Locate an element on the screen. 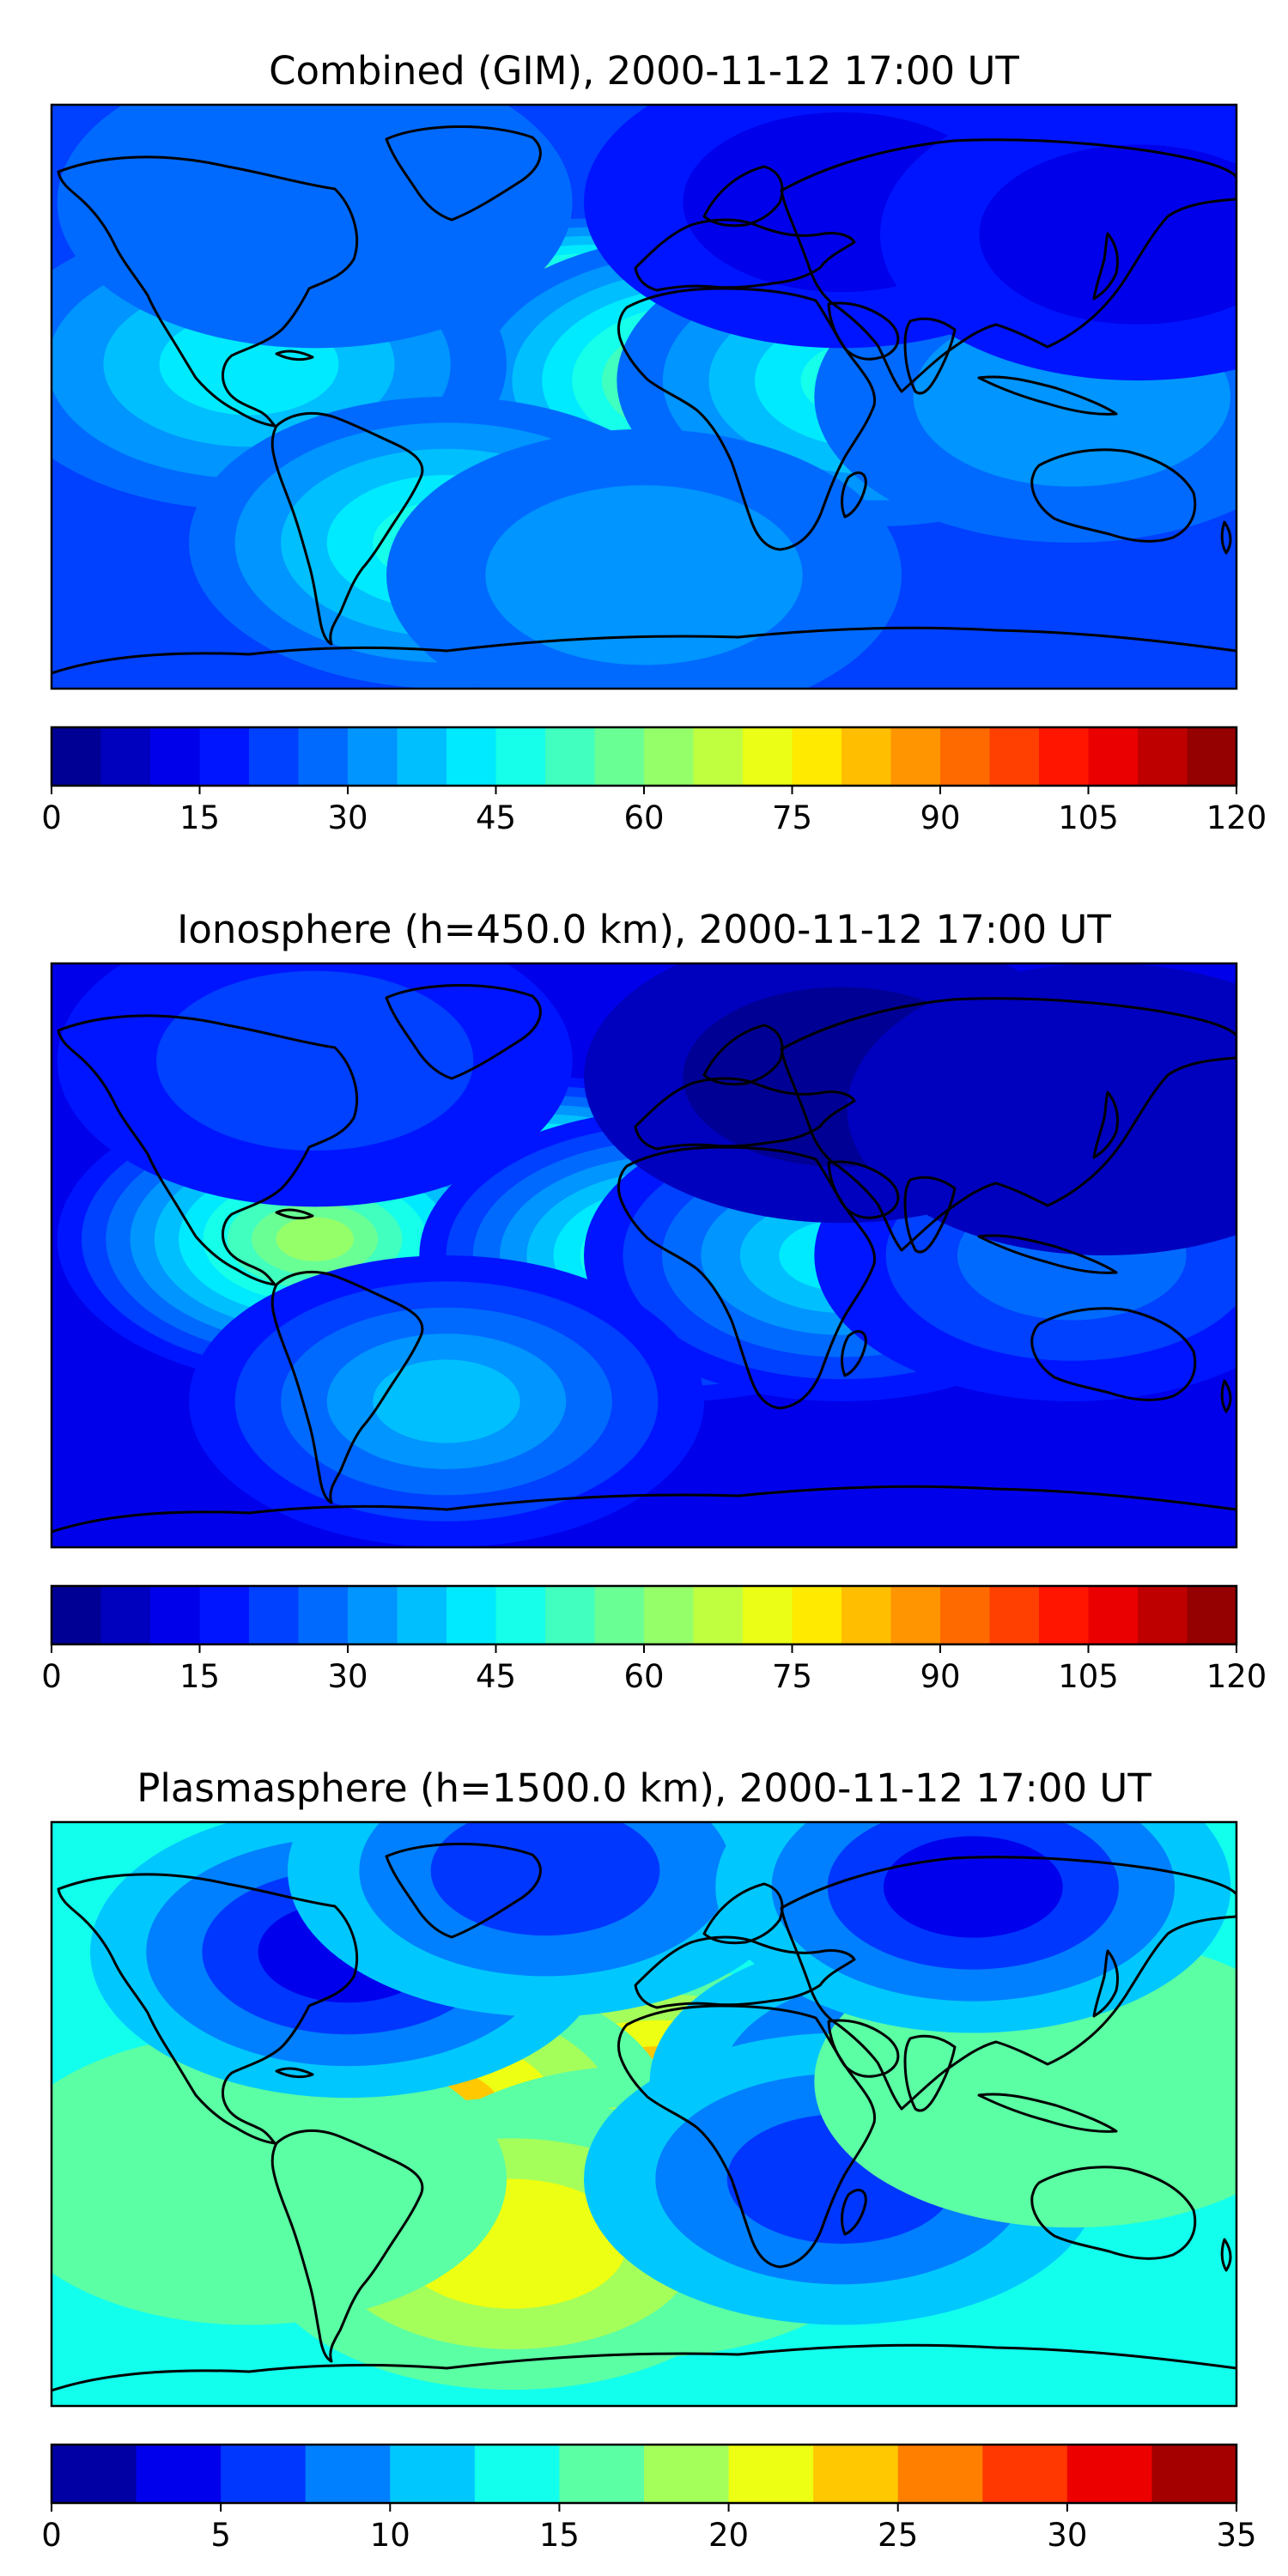  colorbar-tick-label: 35 is located at coordinates (1236, 2536).